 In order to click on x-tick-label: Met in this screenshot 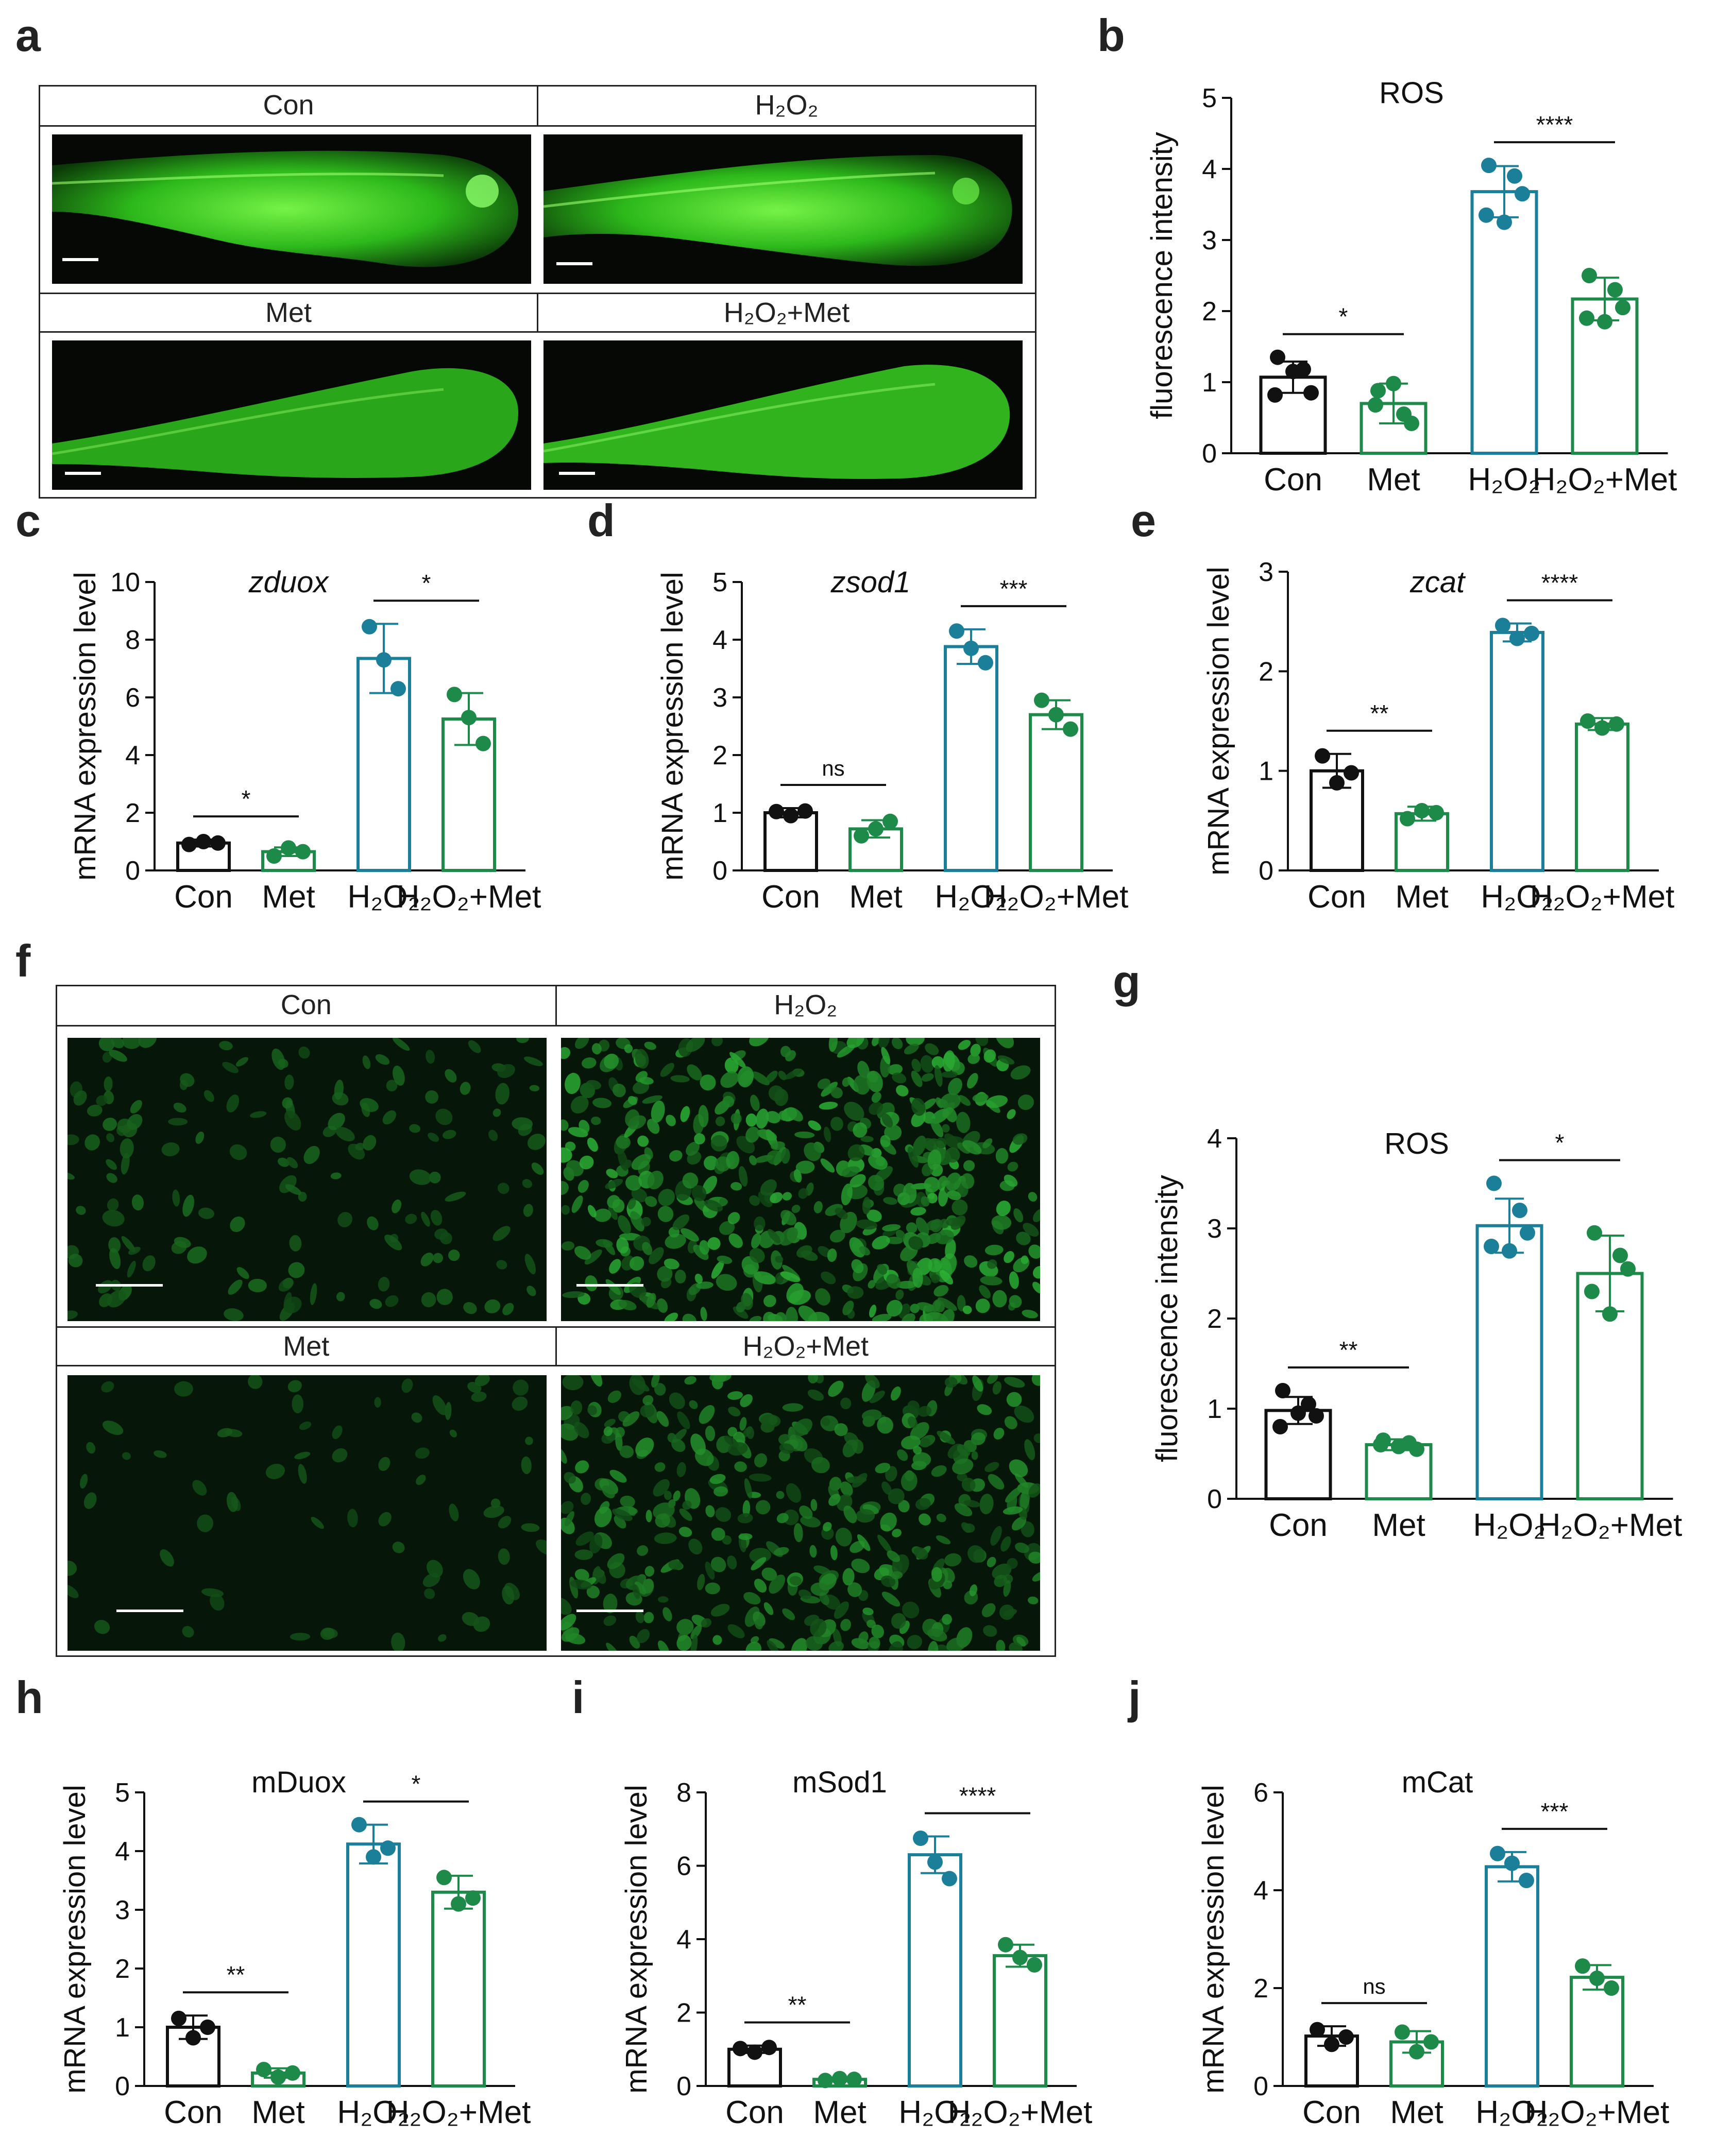, I will do `click(1421, 897)`.